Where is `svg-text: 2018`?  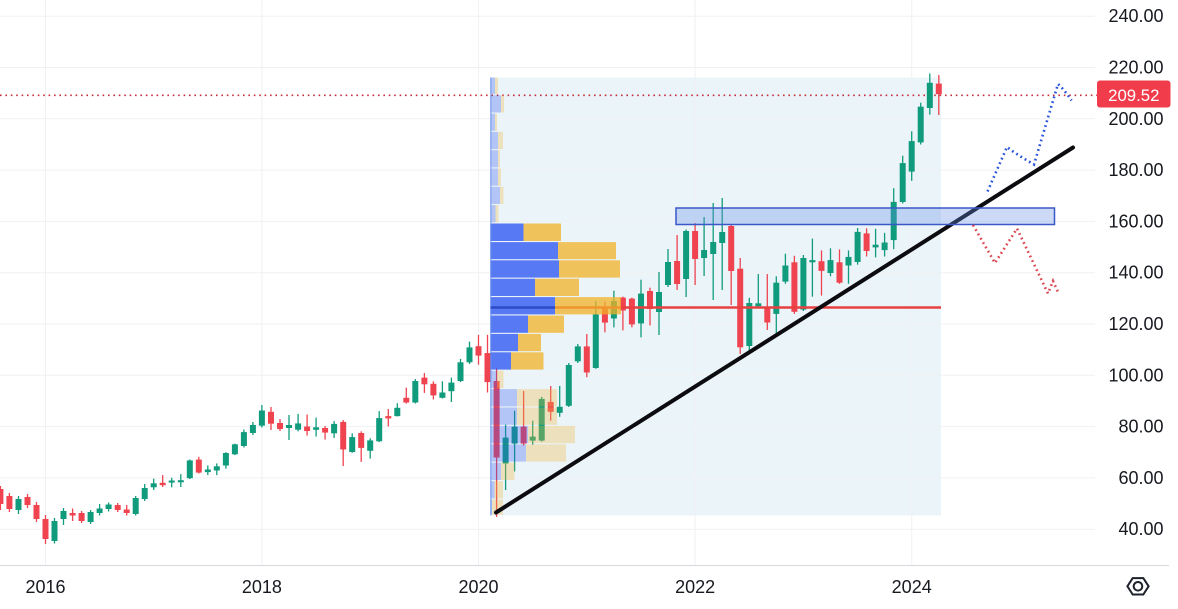 svg-text: 2018 is located at coordinates (262, 587).